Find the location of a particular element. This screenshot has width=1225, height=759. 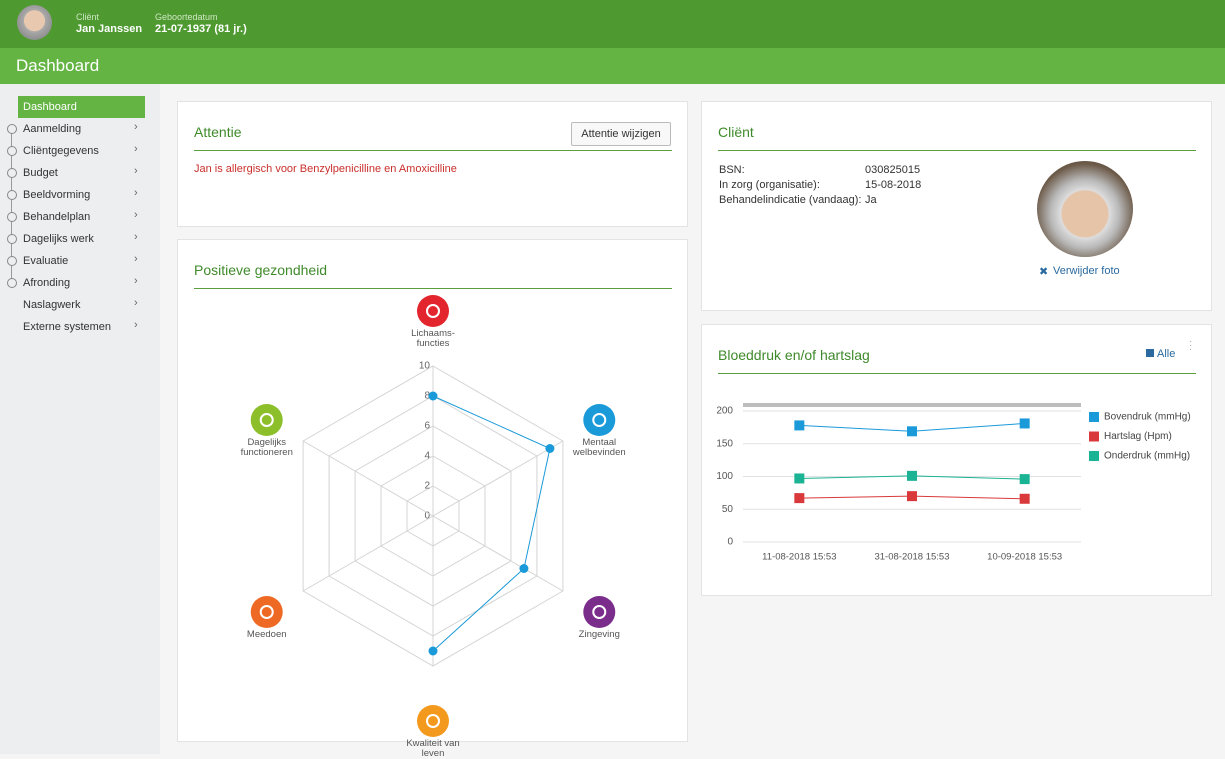

link-icon is located at coordinates (1150, 353).